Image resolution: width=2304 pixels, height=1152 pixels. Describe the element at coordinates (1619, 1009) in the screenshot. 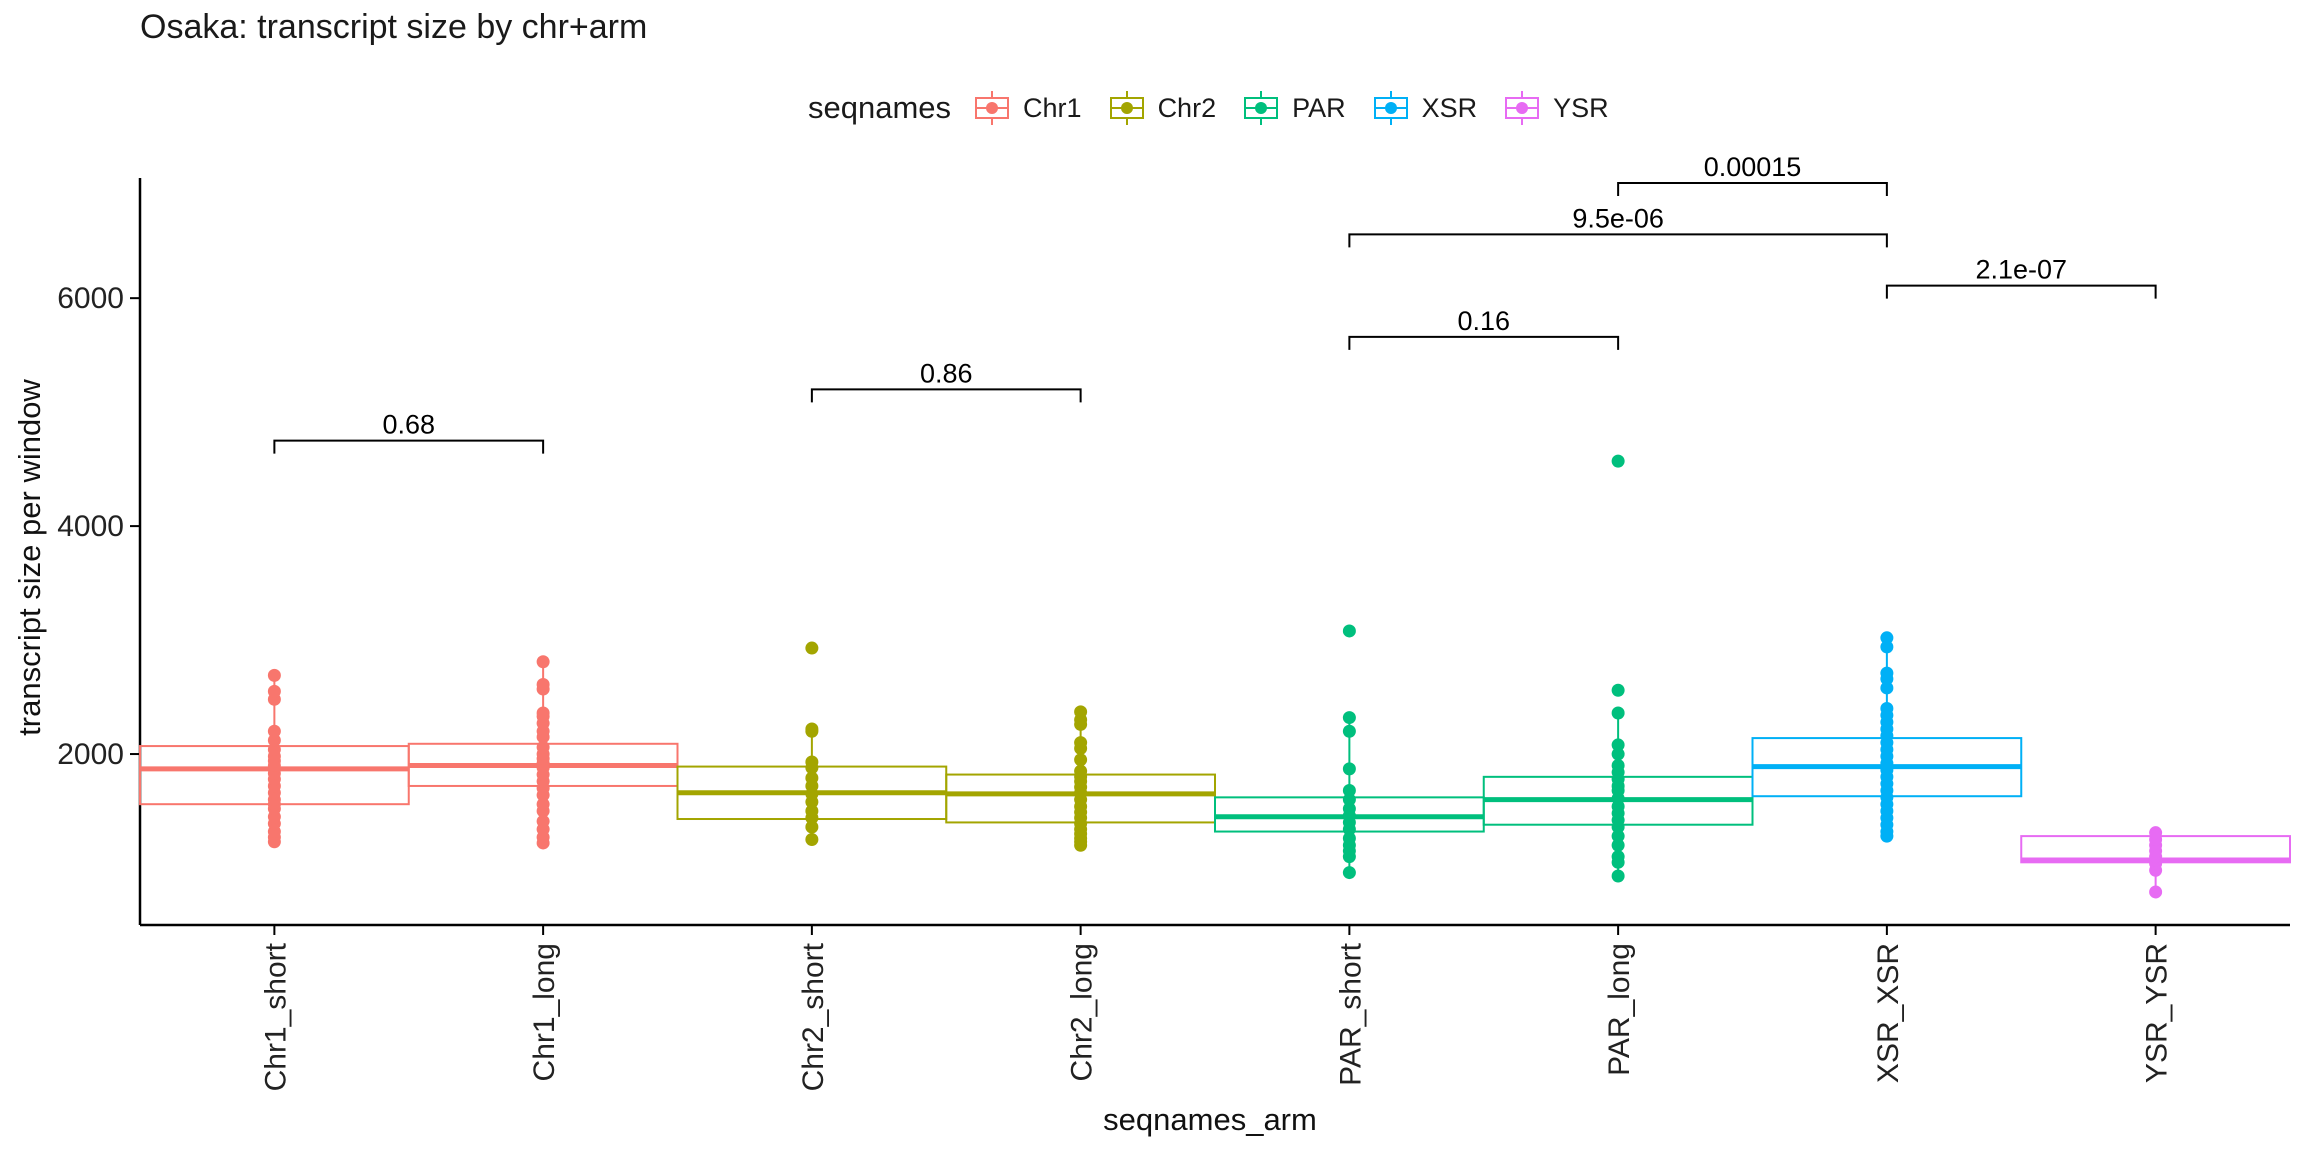

I see `x-tick-label: PAR_long` at that location.